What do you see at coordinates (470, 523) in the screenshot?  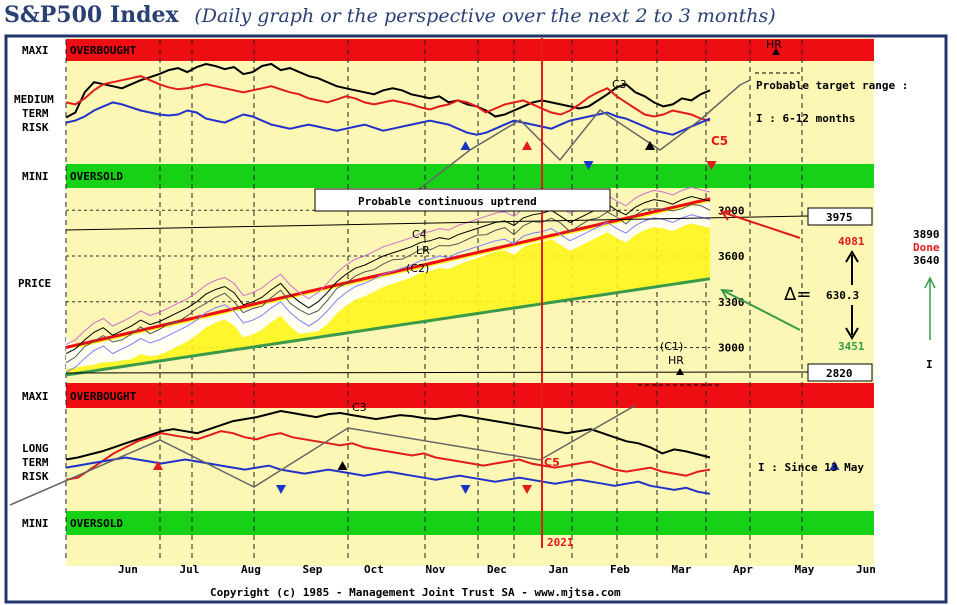 I see `long-oversold-band` at bounding box center [470, 523].